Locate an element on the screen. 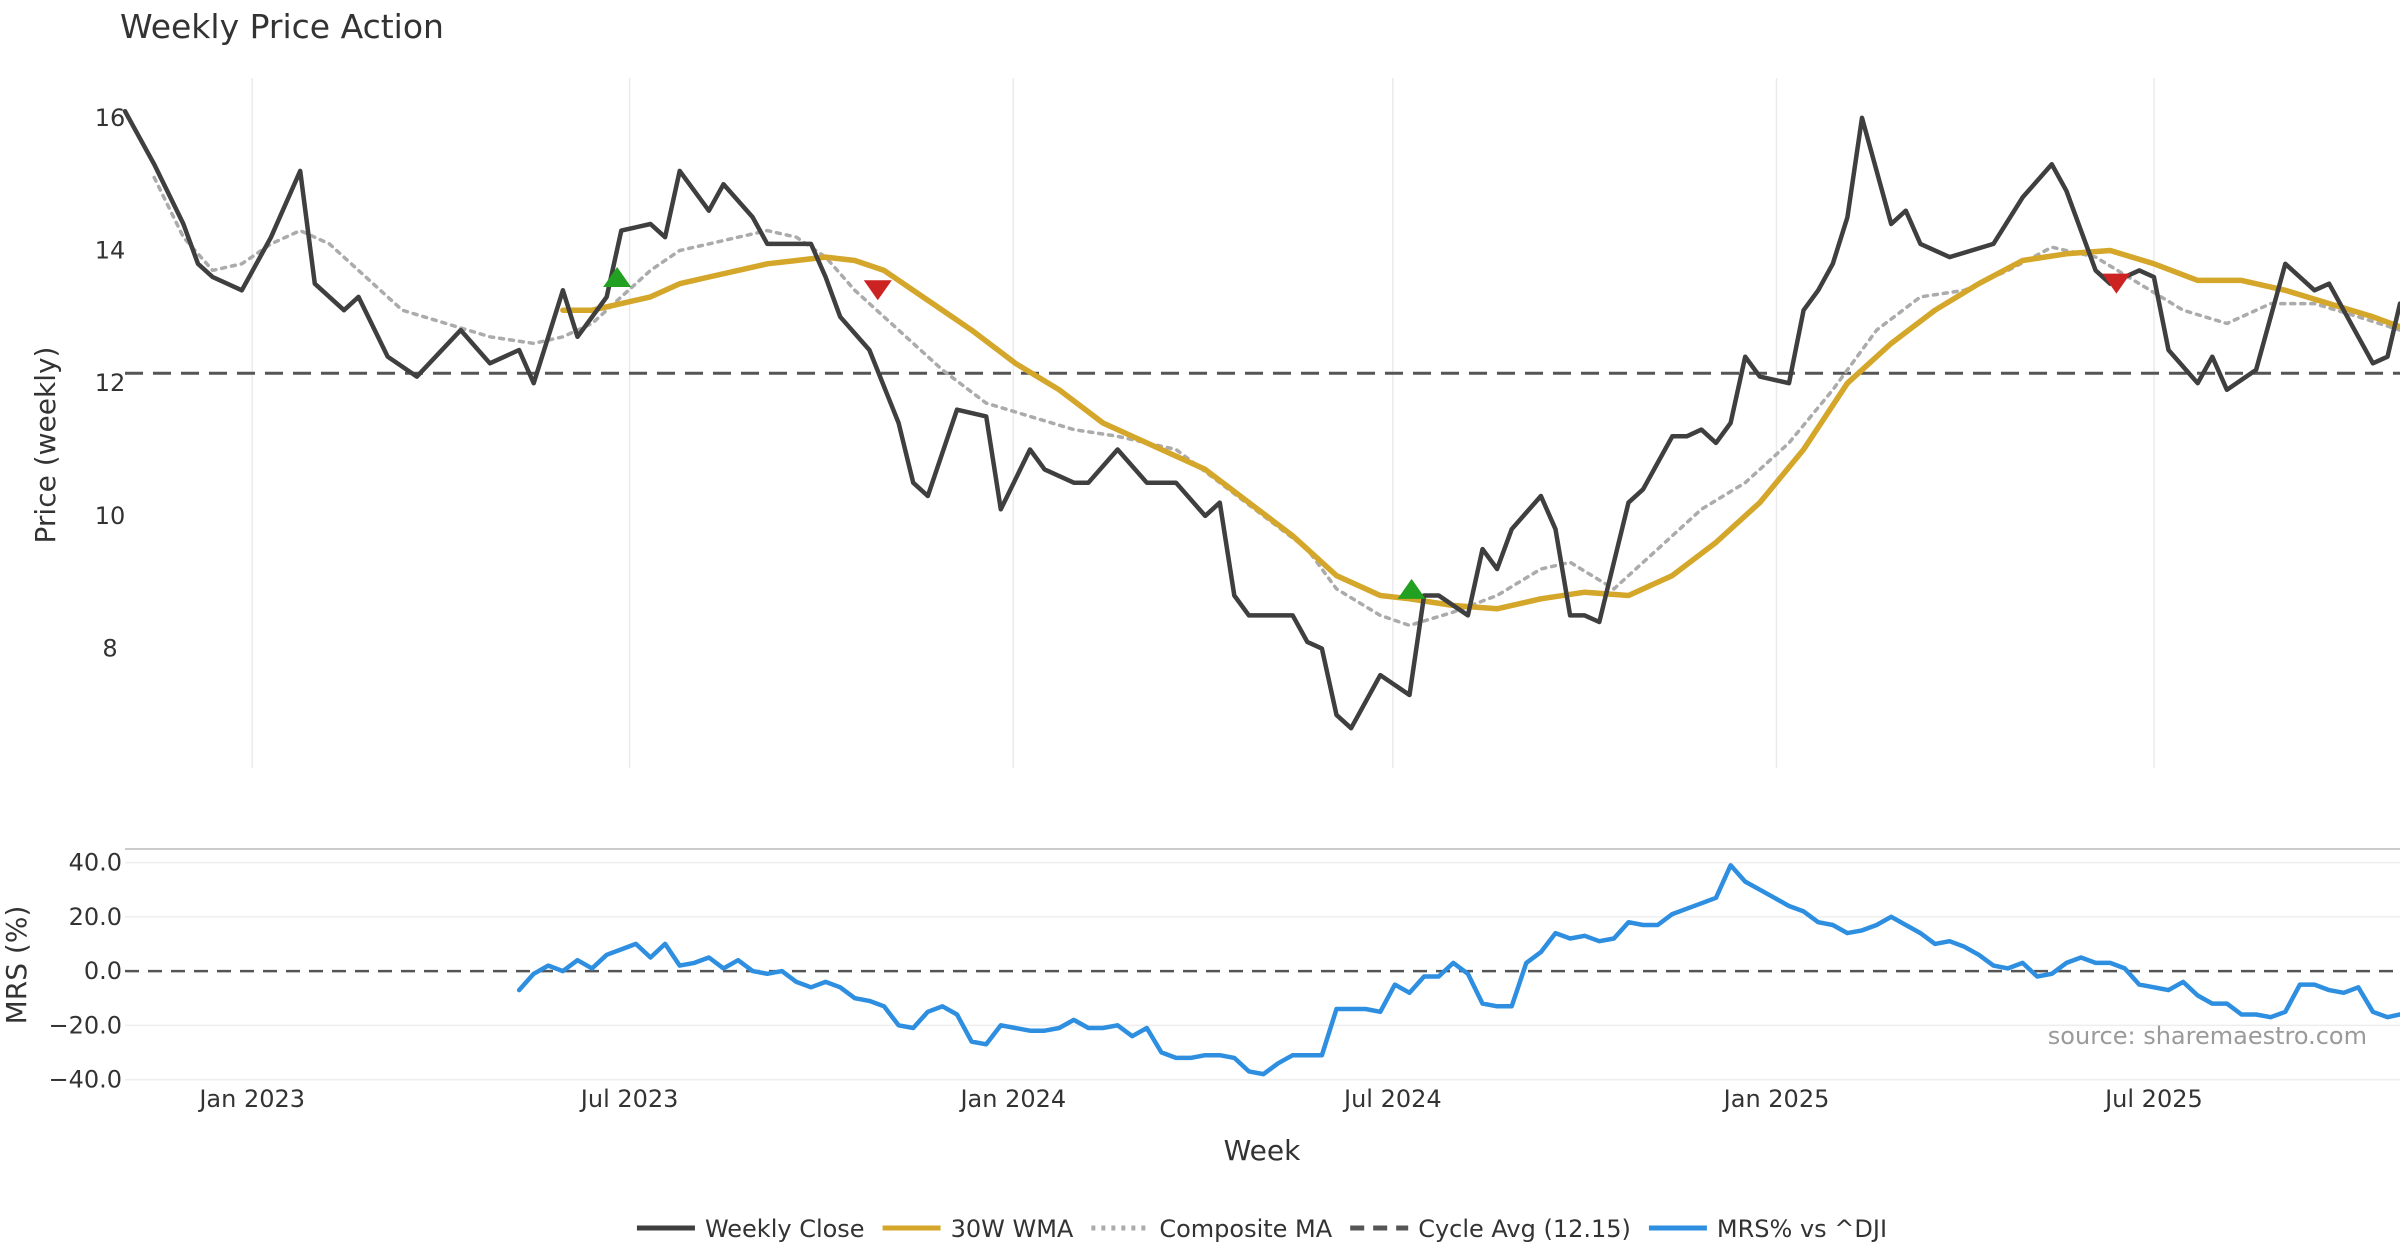  x-tick-label: Jul 2025 is located at coordinates (2153, 1099).